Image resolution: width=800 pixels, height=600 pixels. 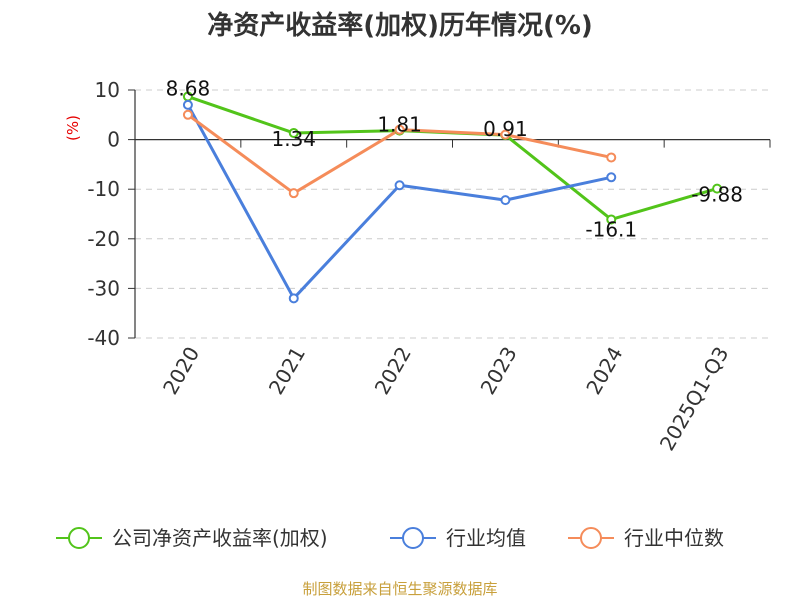 I want to click on legend-label: 行业中位数, so click(x=674, y=538).